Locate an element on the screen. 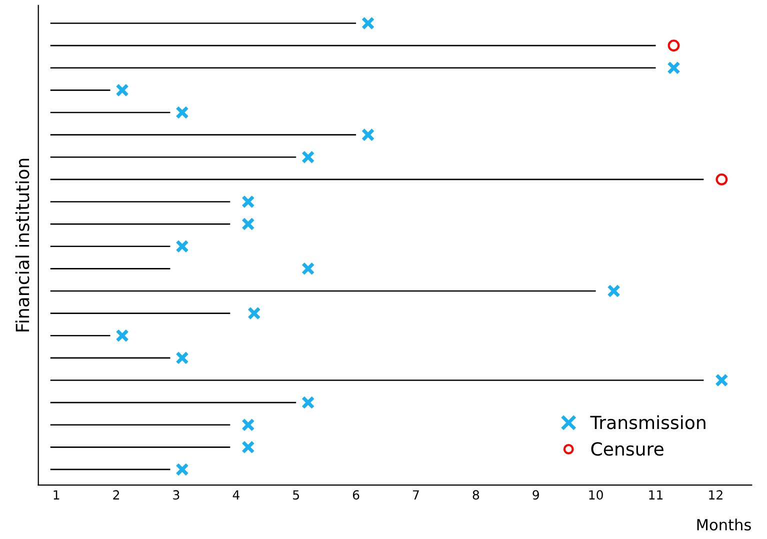  legend-label: Transmission is located at coordinates (648, 422).